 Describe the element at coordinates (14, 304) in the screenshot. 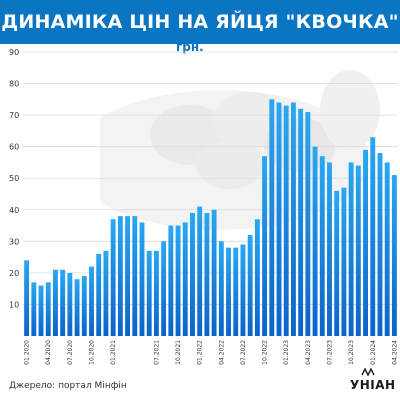

I see `y-tick-label: 10` at that location.